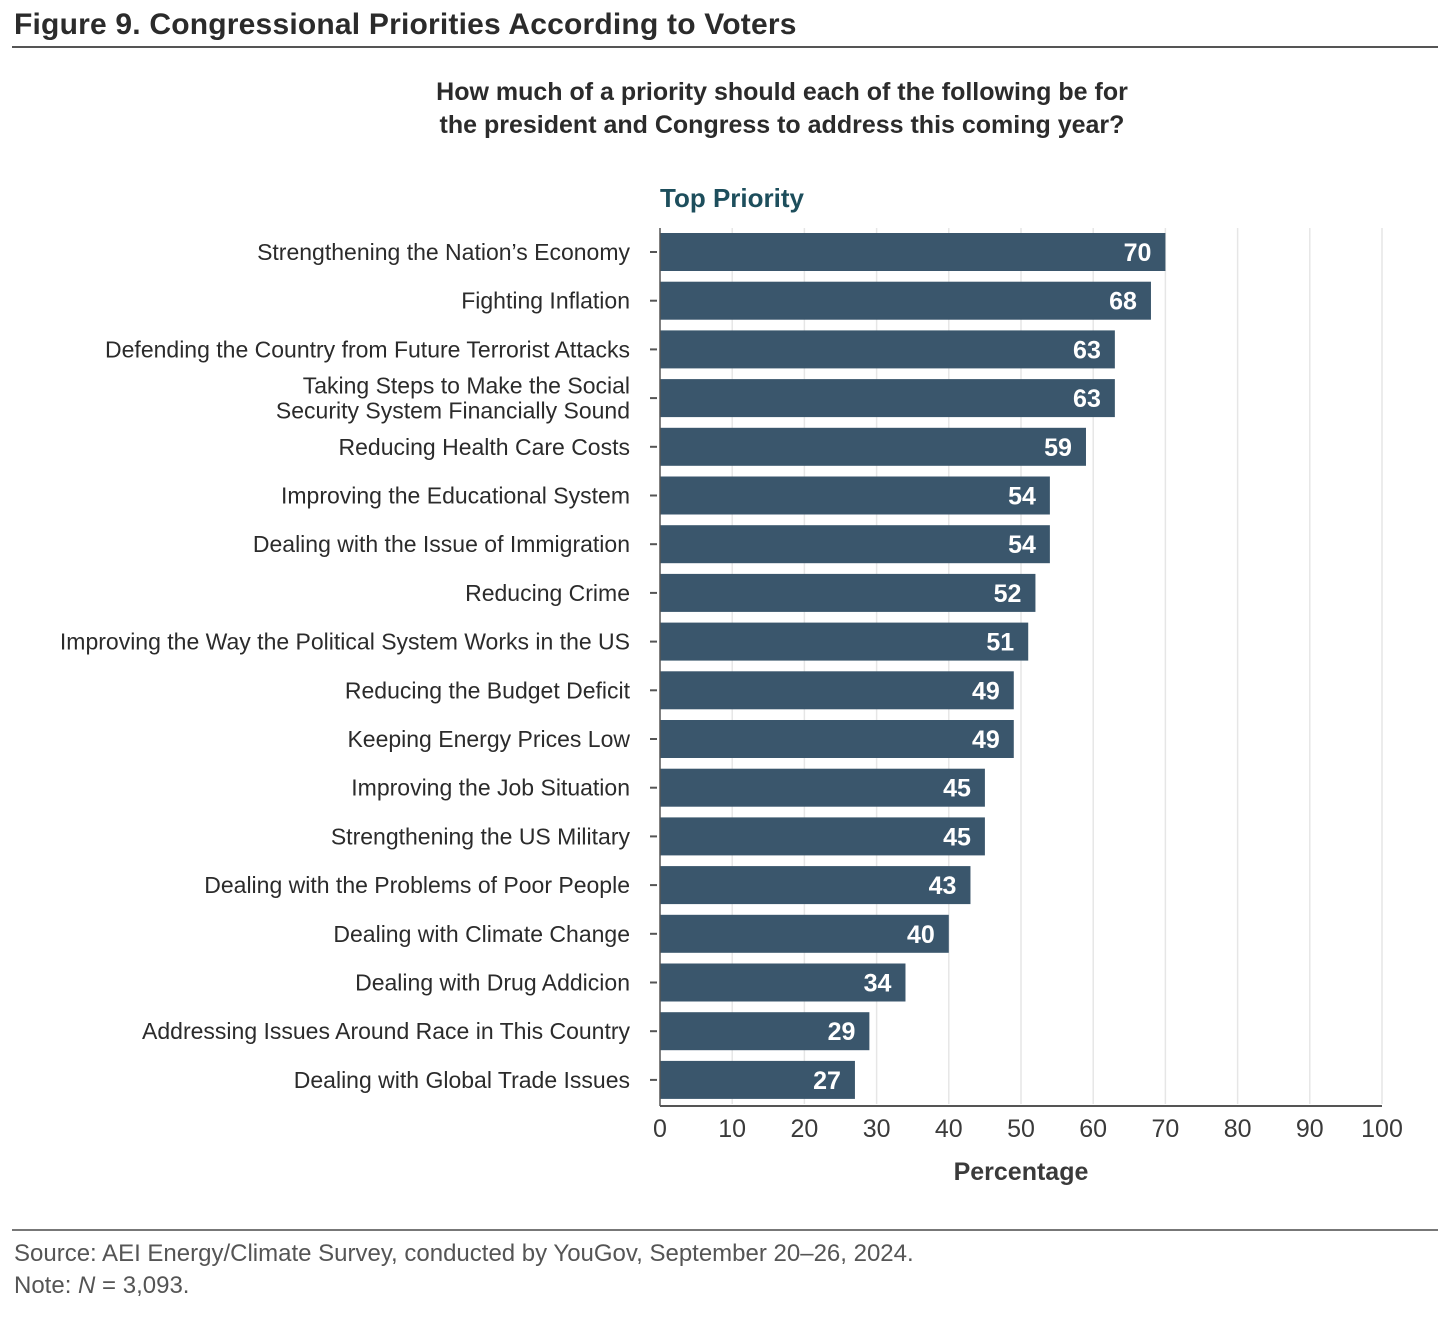 Image resolution: width=1456 pixels, height=1317 pixels. What do you see at coordinates (484, 447) in the screenshot?
I see `category-label: Reducing Health Care Costs` at bounding box center [484, 447].